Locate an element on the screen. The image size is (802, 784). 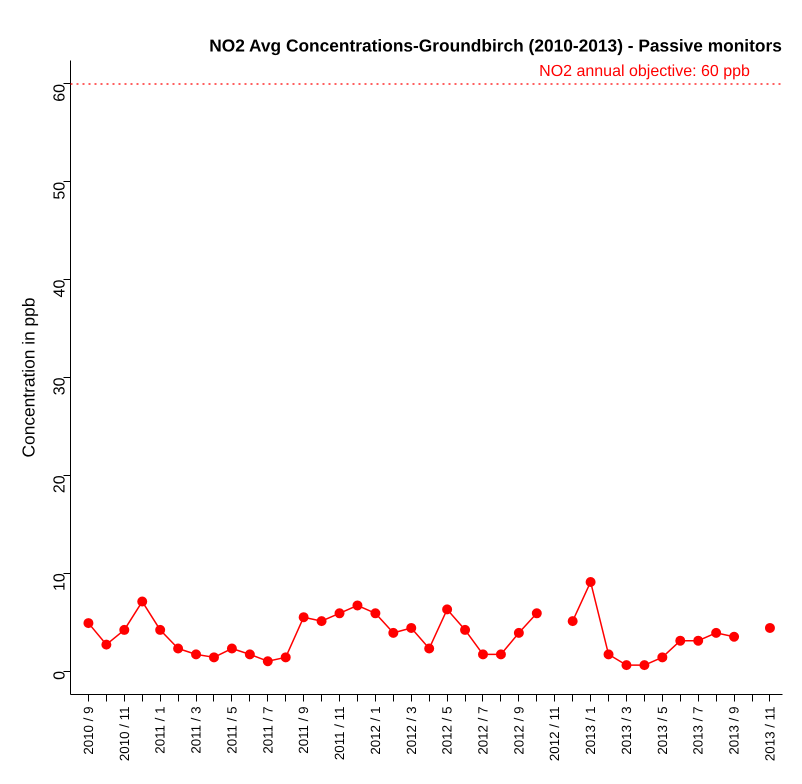
y-tick-label: 40 is located at coordinates (60, 289).